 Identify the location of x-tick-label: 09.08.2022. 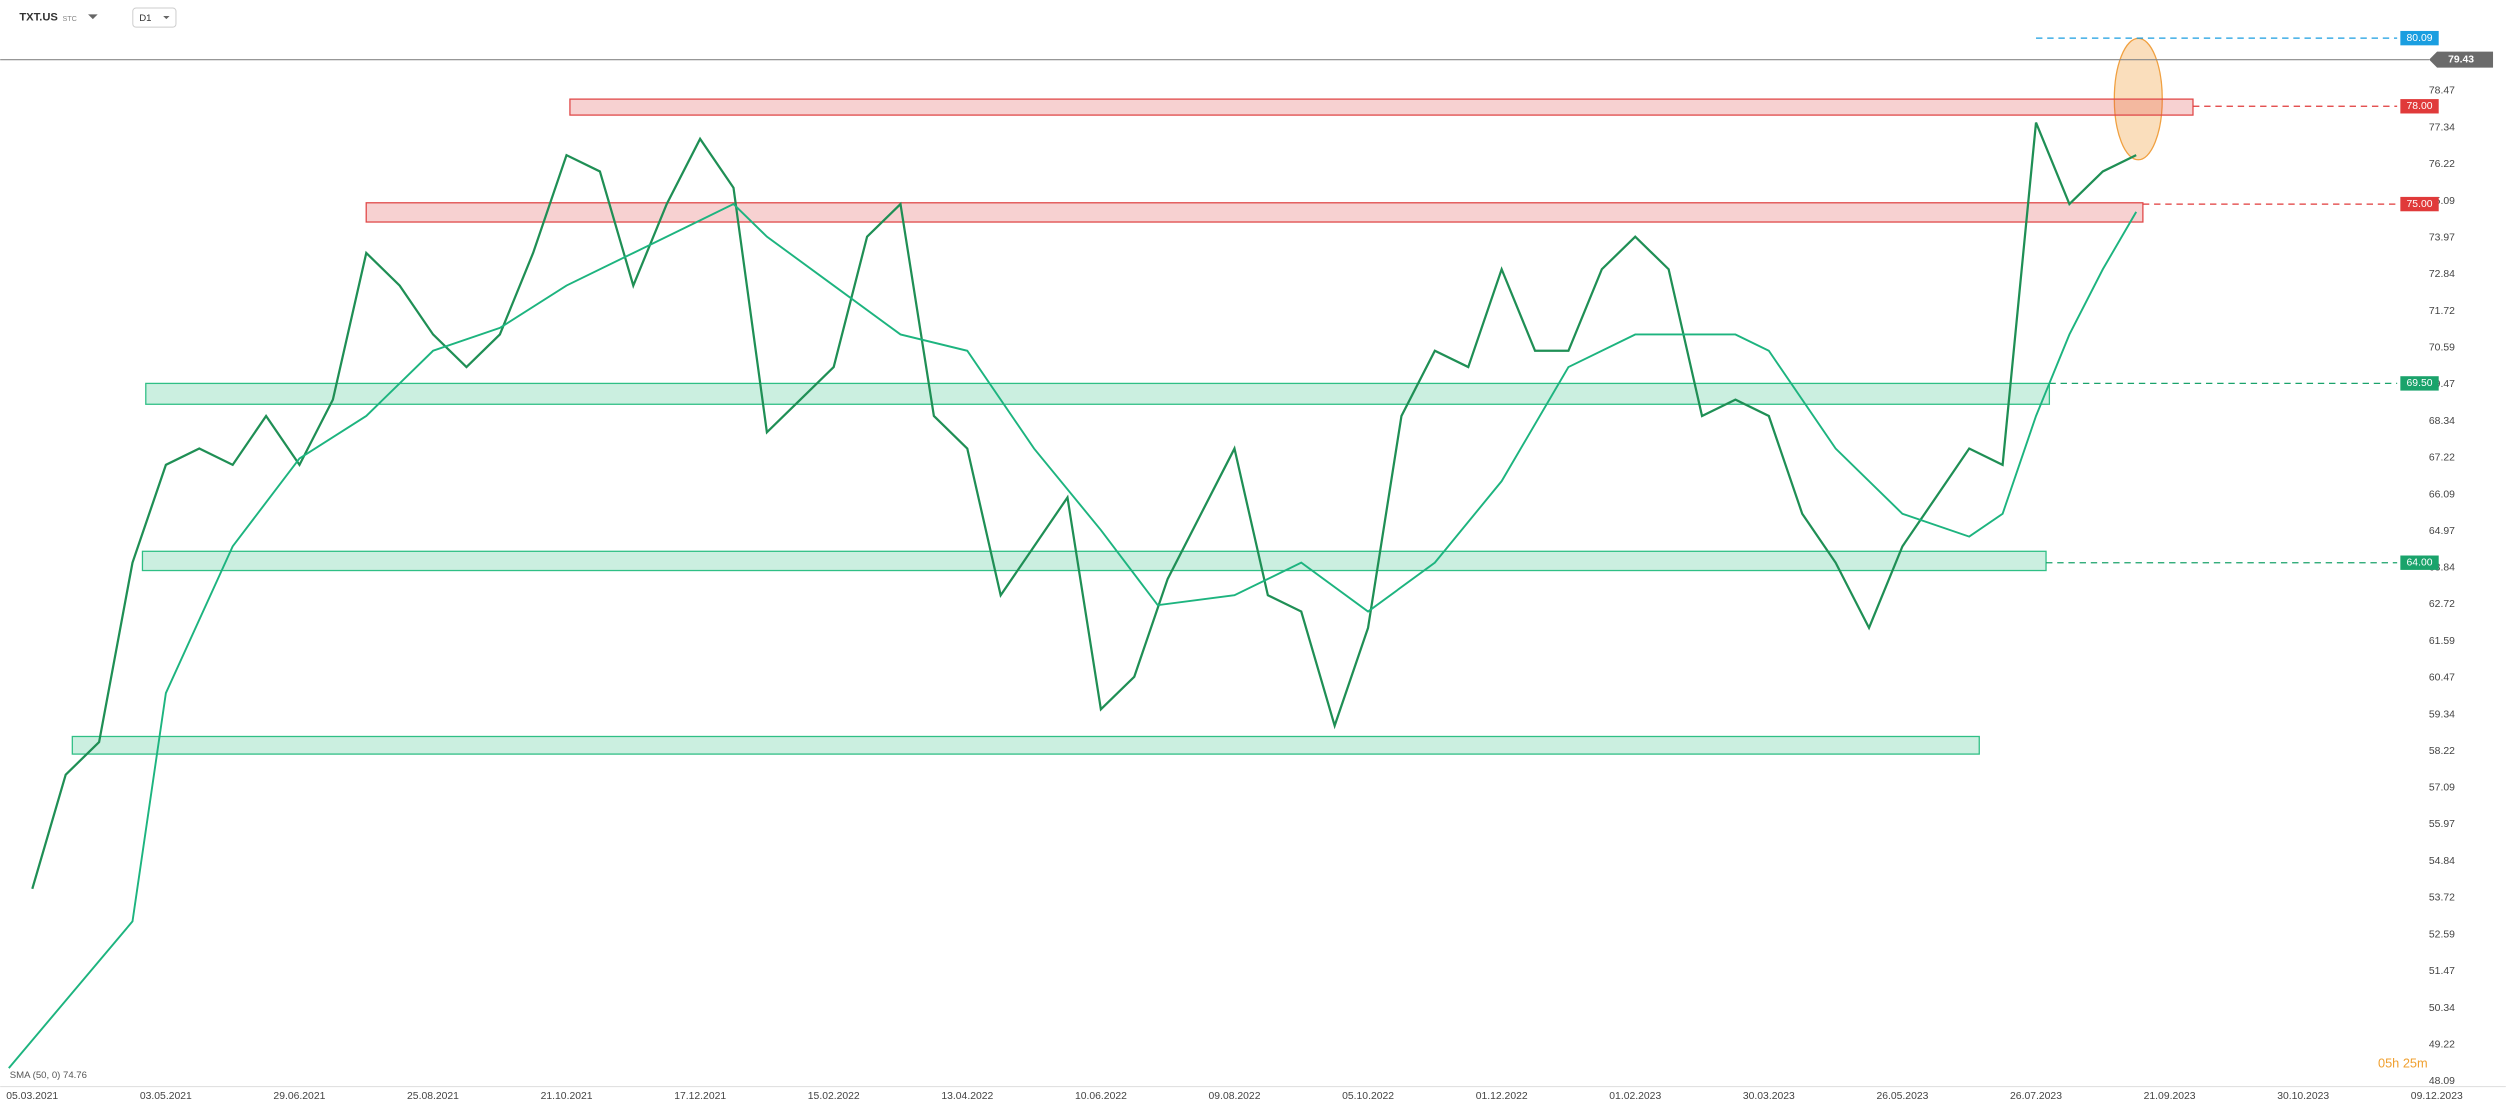
(1235, 1096).